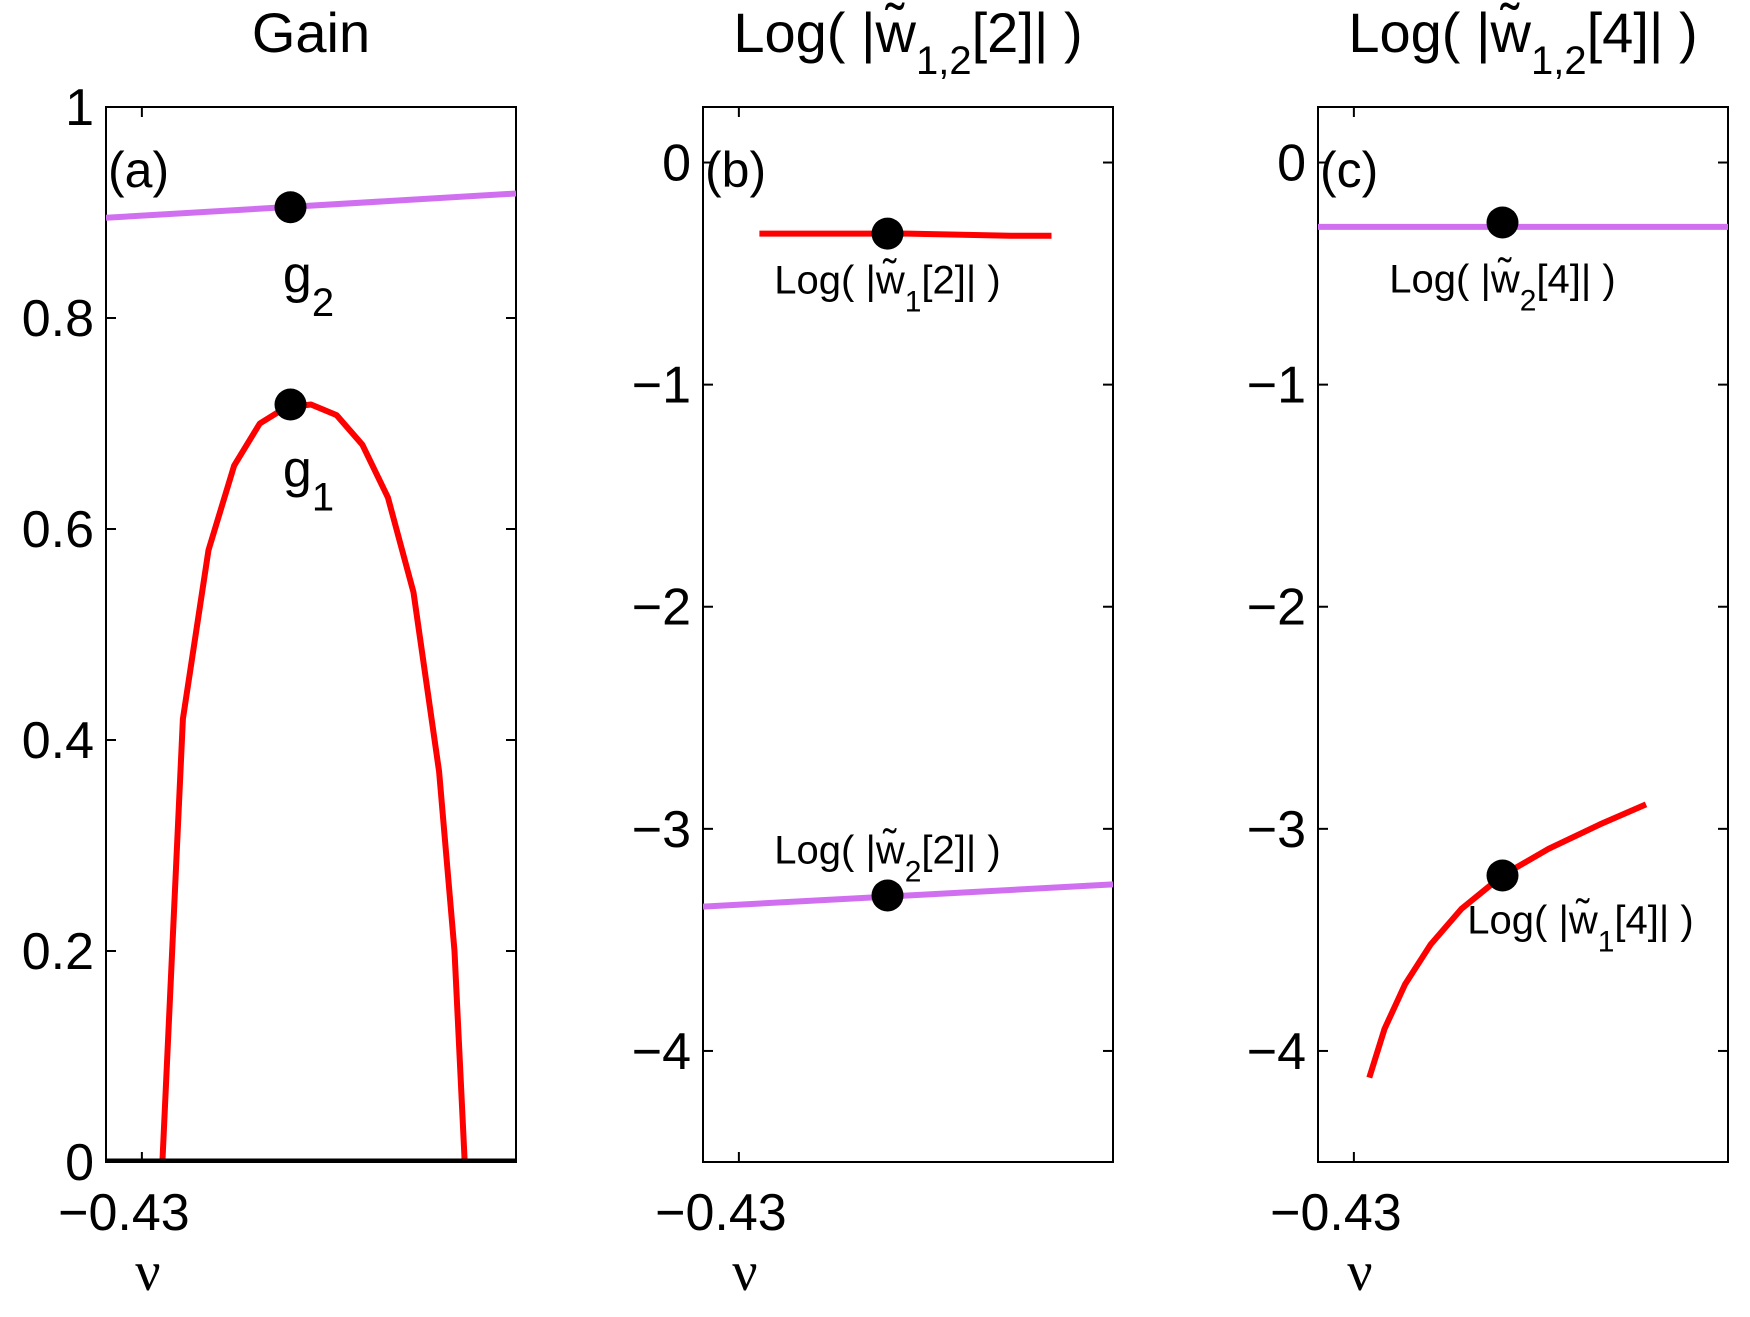  What do you see at coordinates (1027, 32) in the screenshot?
I see `title-tail: [2]| )` at bounding box center [1027, 32].